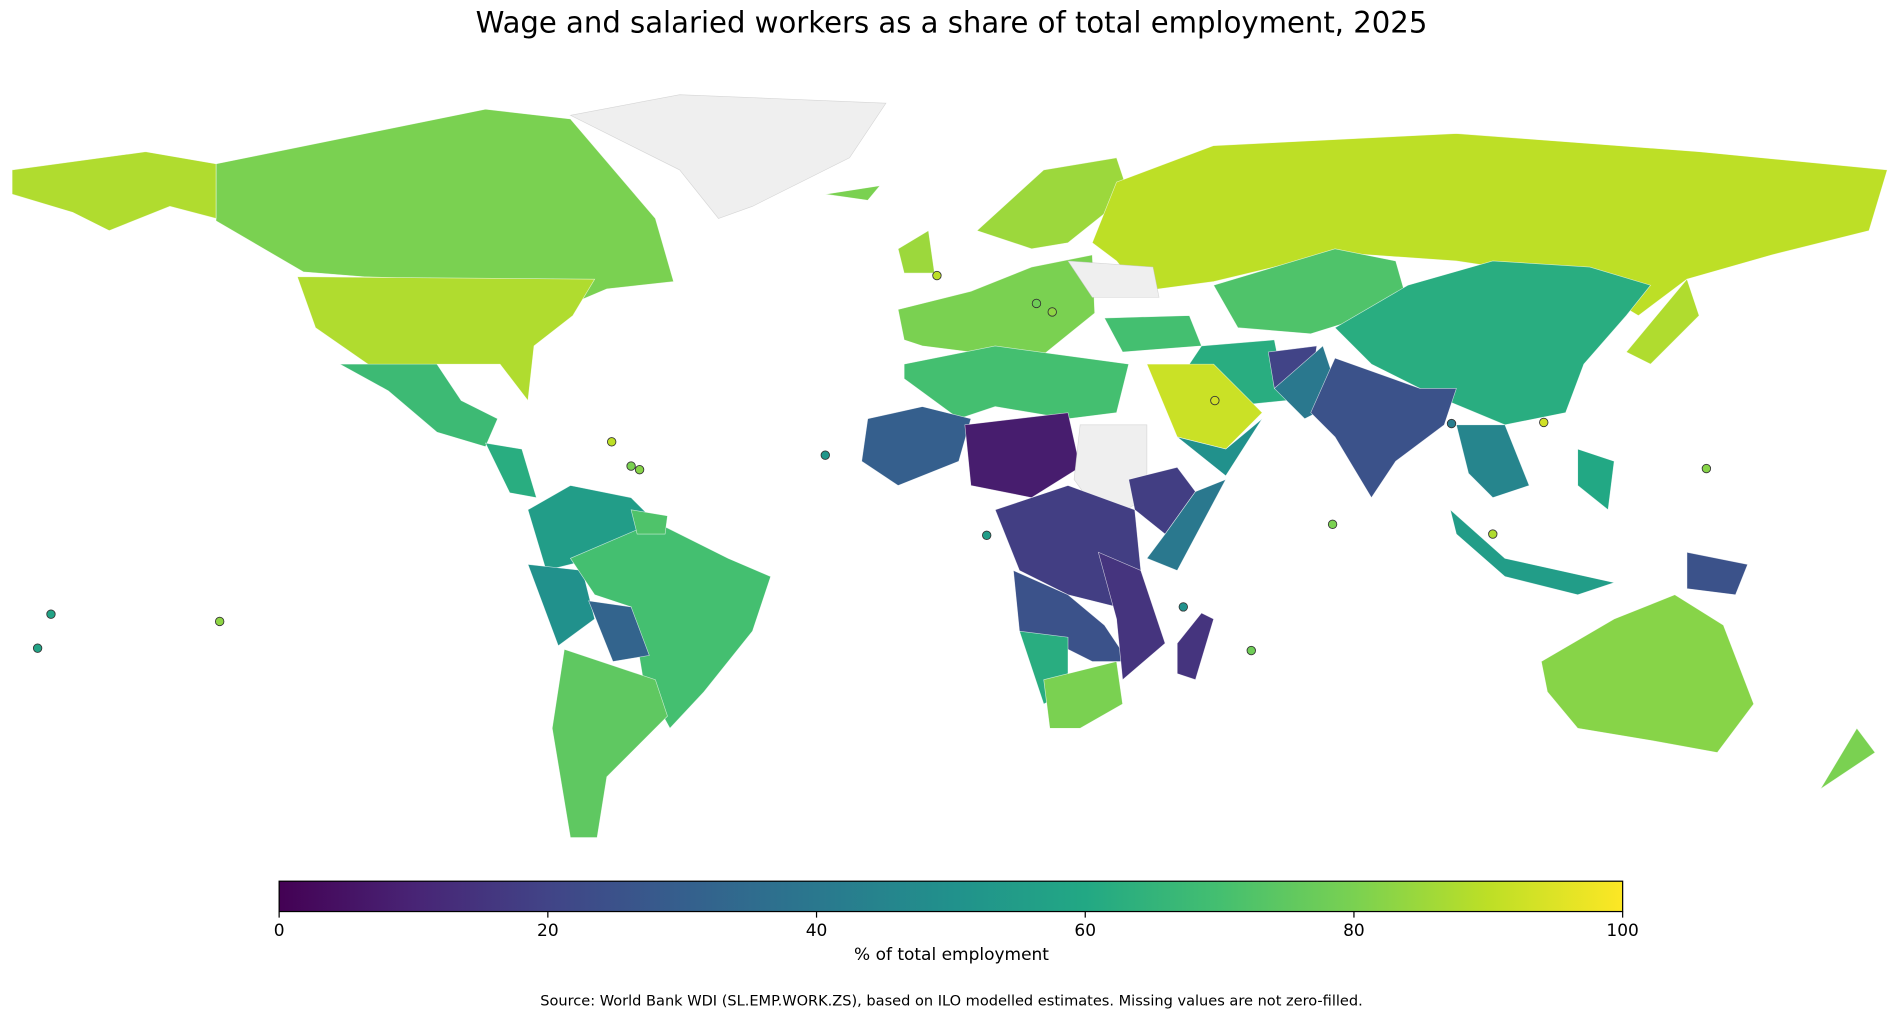  What do you see at coordinates (951, 955) in the screenshot?
I see `colorbar-label: % of total employment` at bounding box center [951, 955].